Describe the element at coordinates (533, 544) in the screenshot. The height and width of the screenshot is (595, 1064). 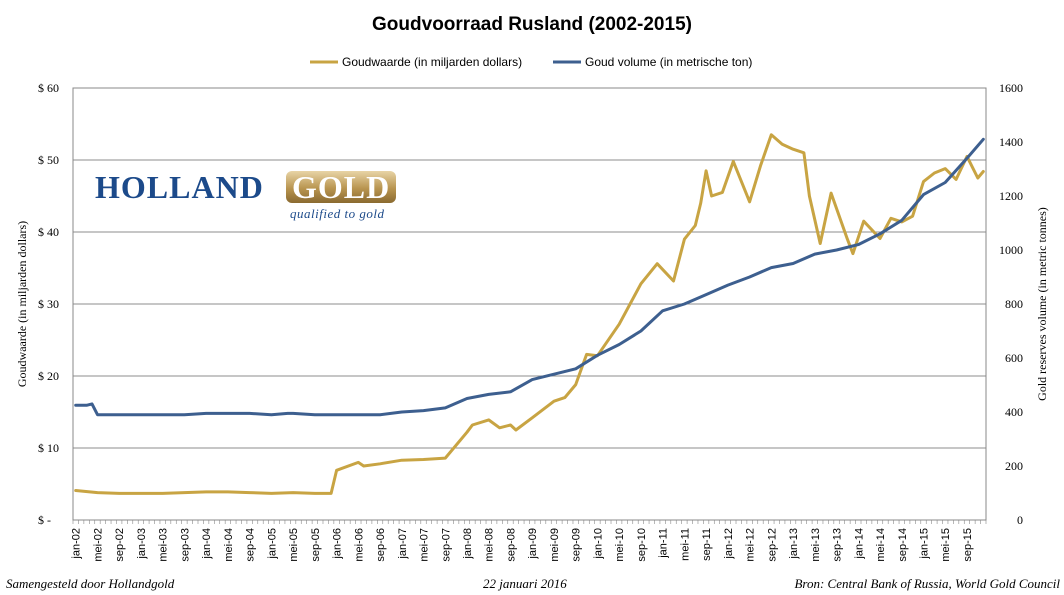
I see `x-tick-label: jan-09` at that location.